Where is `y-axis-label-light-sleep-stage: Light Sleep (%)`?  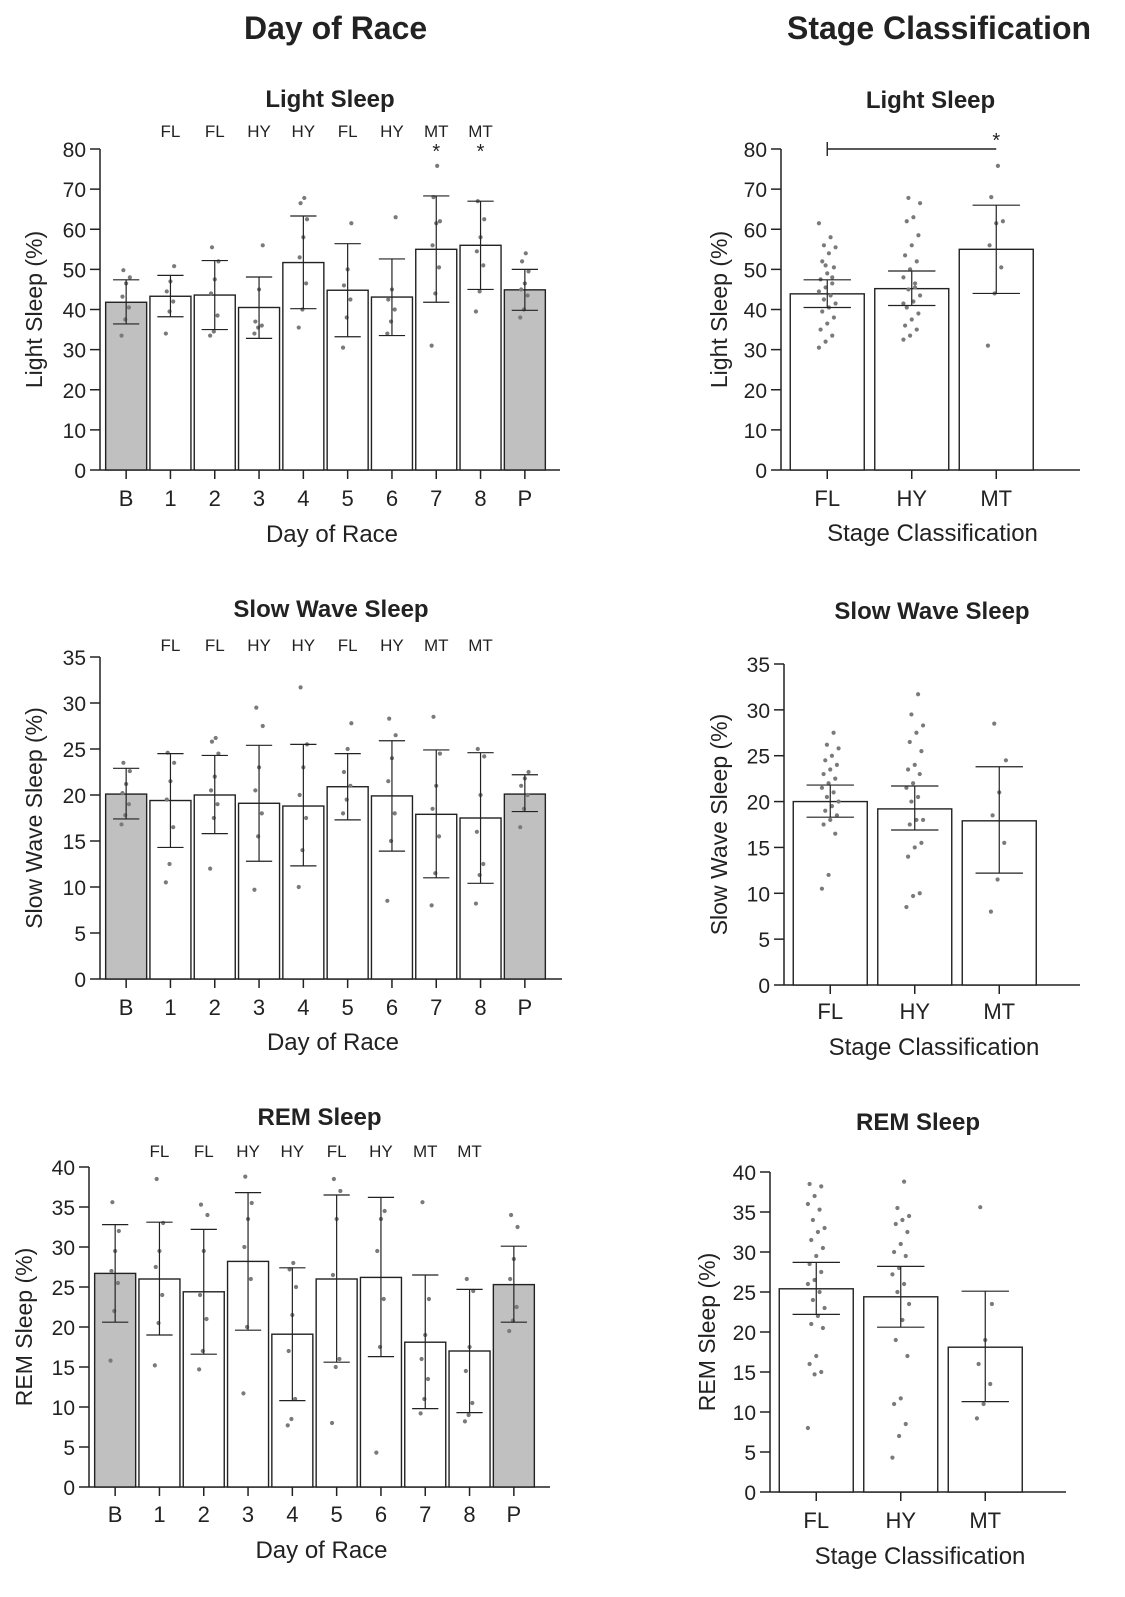 y-axis-label-light-sleep-stage: Light Sleep (%) is located at coordinates (719, 309).